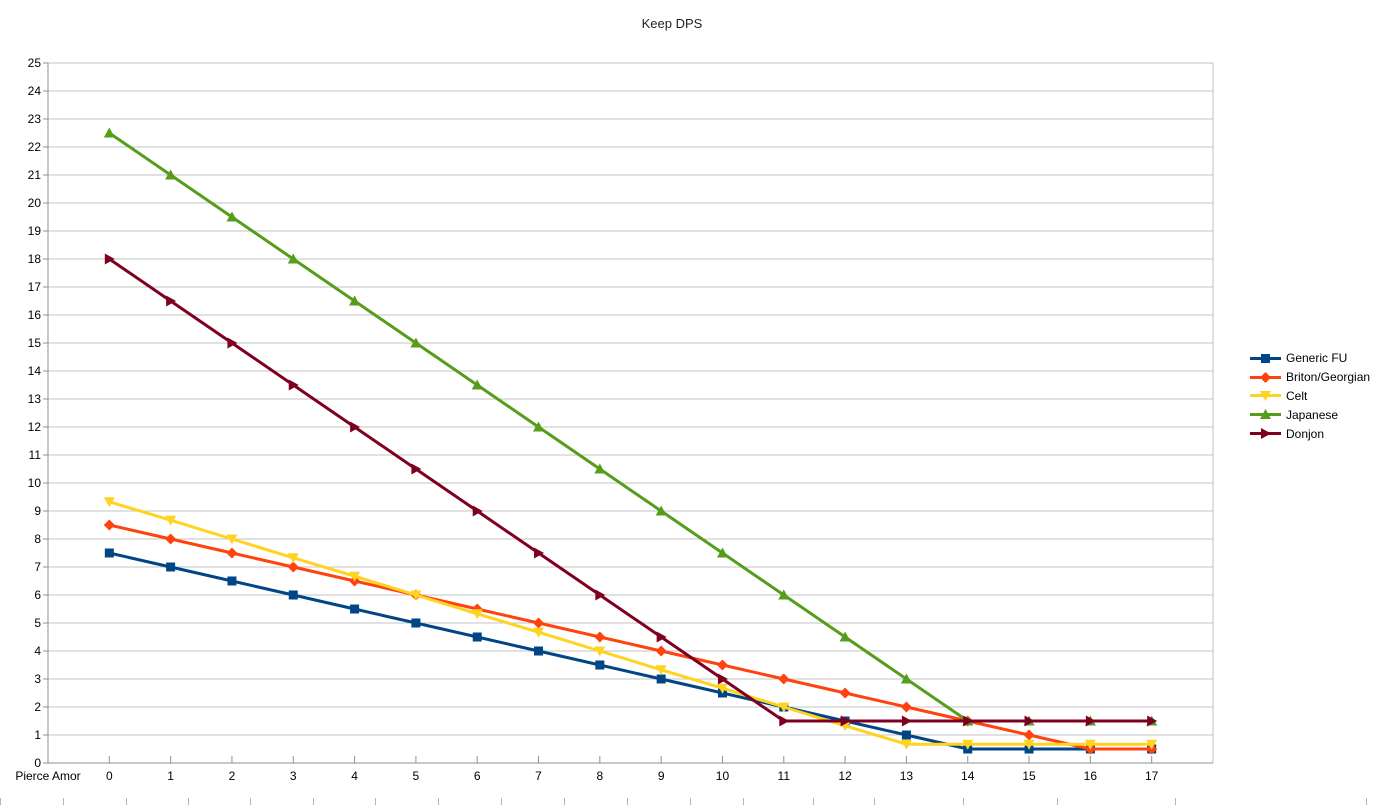 This screenshot has width=1380, height=805. What do you see at coordinates (293, 776) in the screenshot?
I see `x-axis-tick-label: 3` at bounding box center [293, 776].